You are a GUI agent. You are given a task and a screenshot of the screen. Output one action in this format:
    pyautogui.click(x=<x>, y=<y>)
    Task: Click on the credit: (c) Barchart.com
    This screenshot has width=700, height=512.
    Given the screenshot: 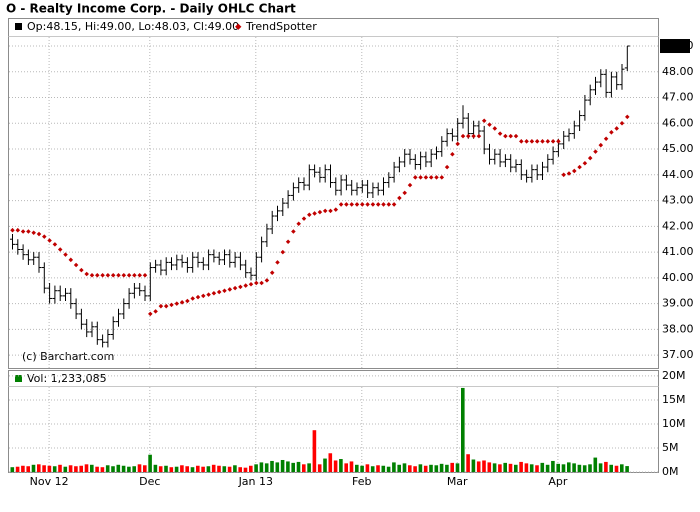 What is the action you would take?
    pyautogui.click(x=68, y=356)
    